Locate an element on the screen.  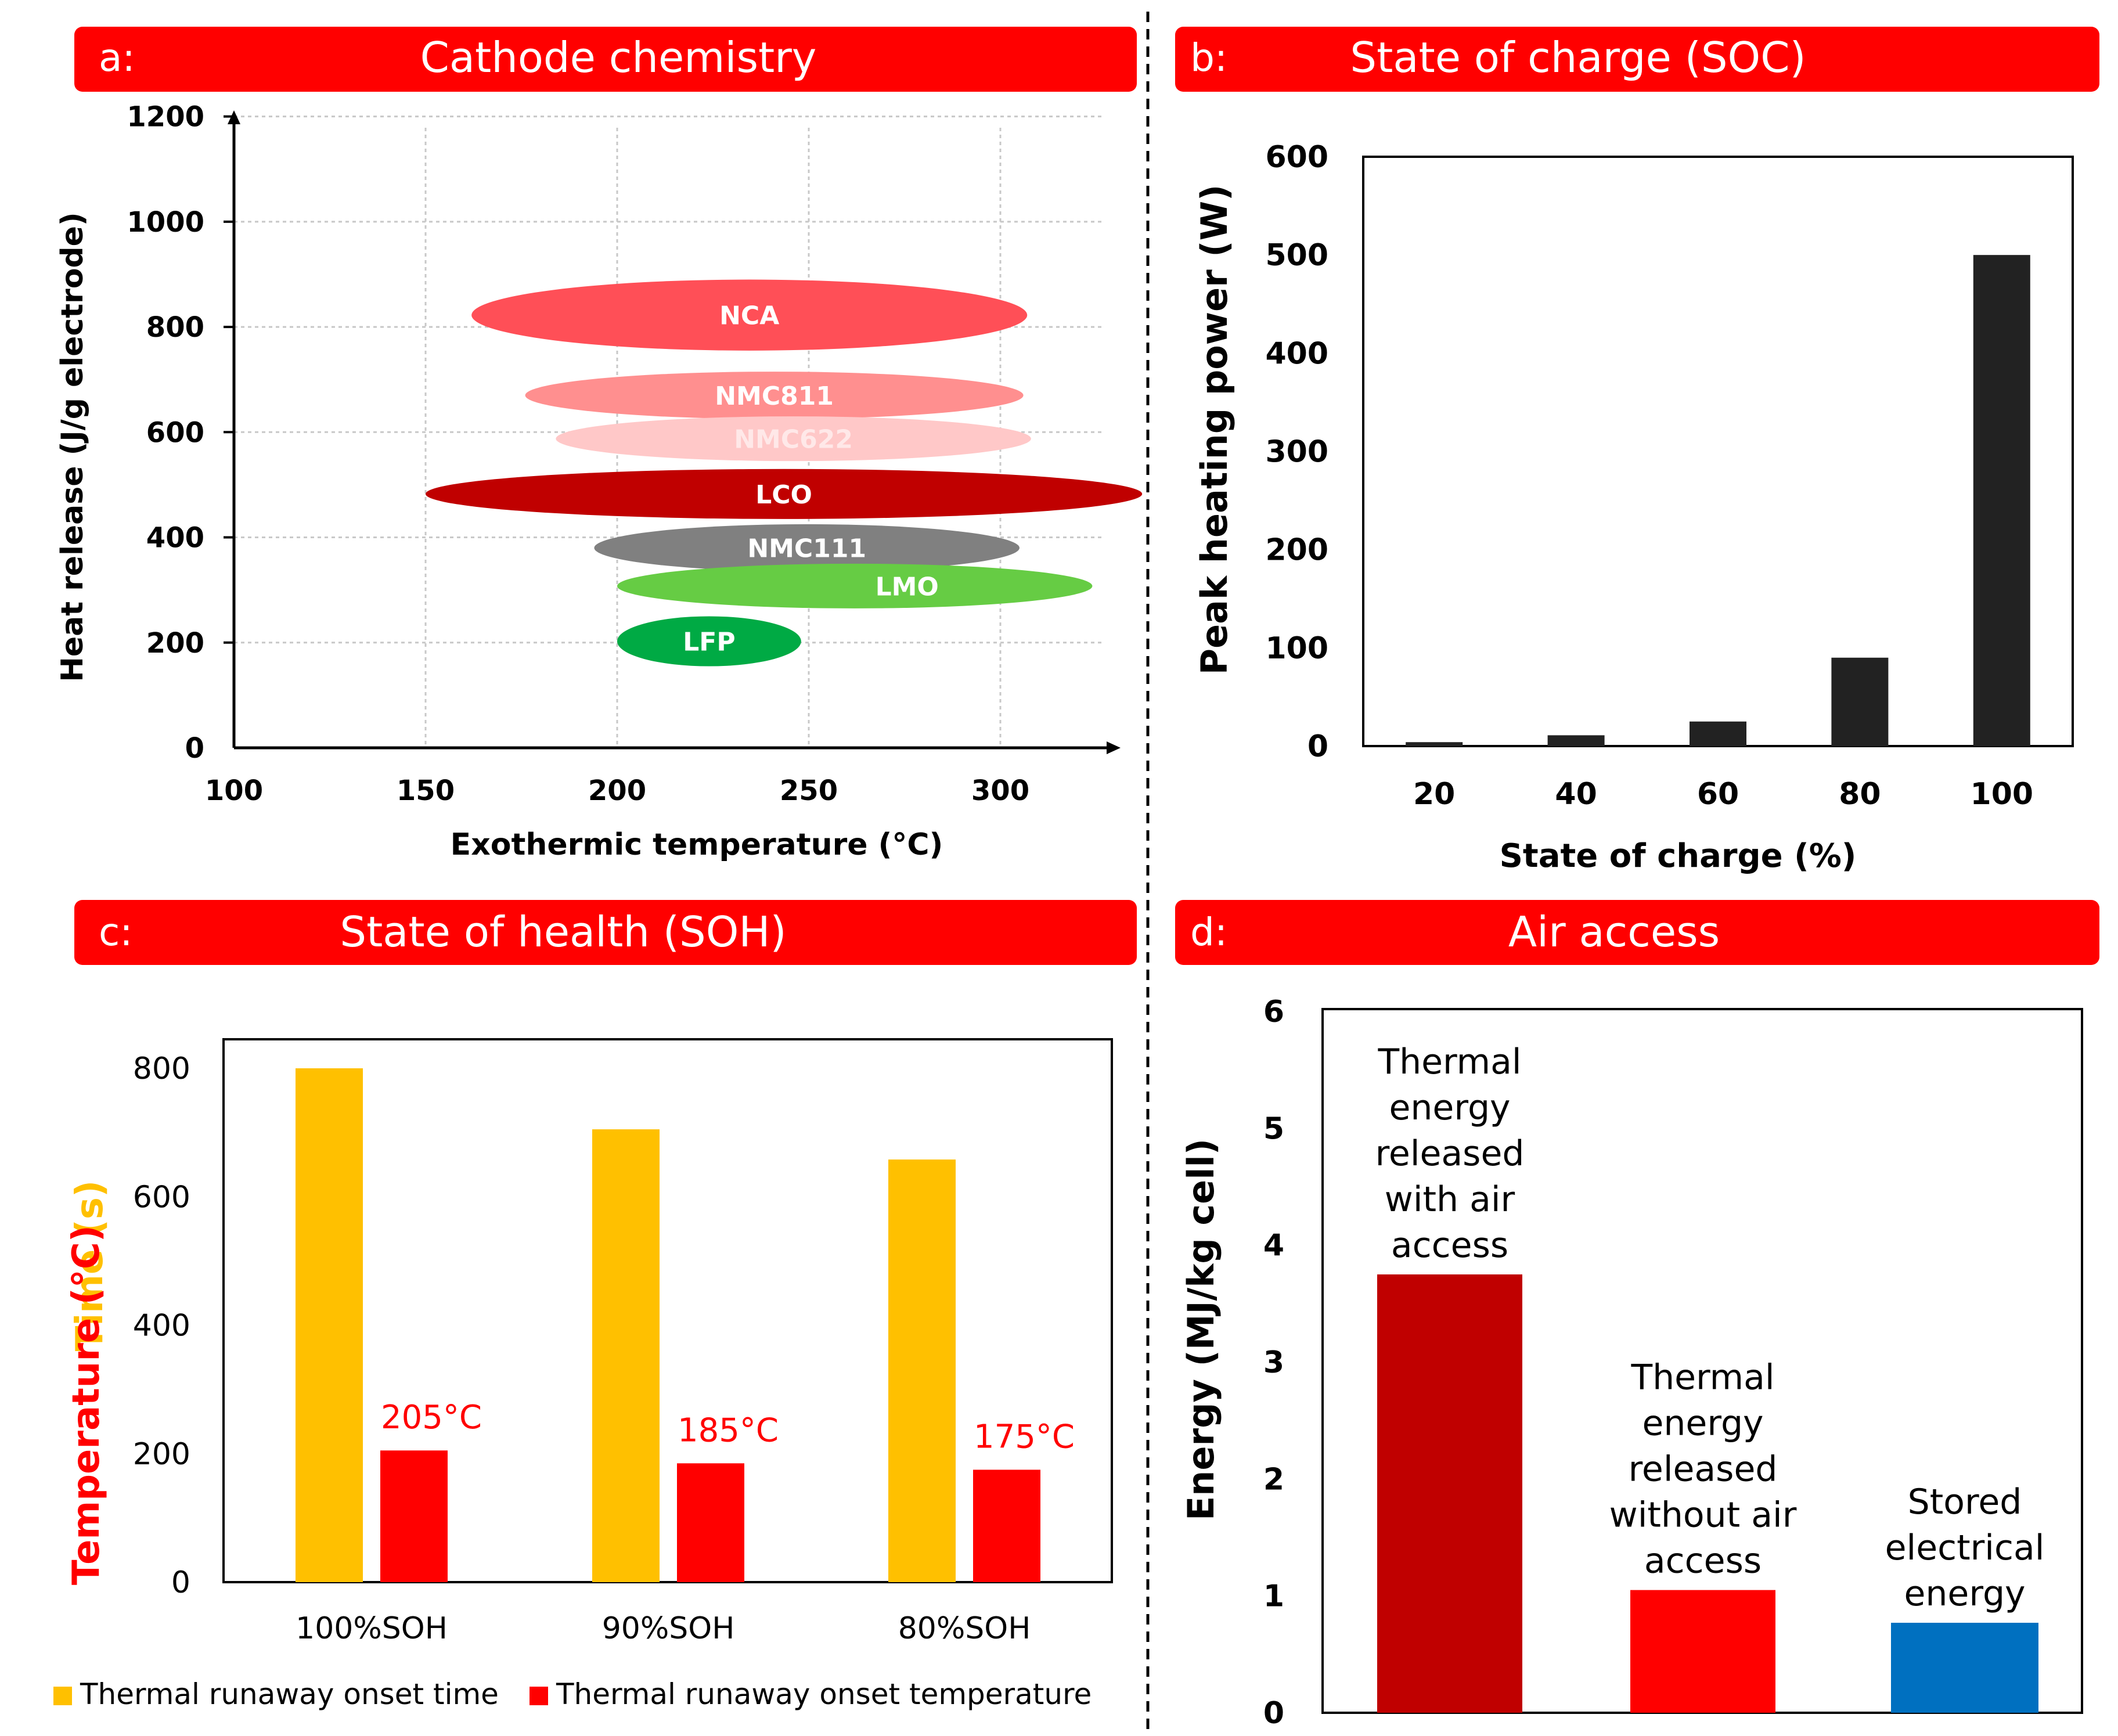
energy-bar-label-line: with air is located at coordinates (1450, 1199).